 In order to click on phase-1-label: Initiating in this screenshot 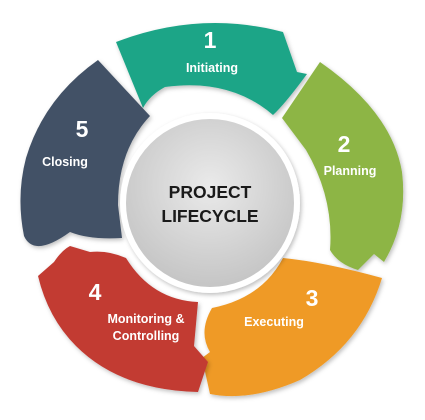, I will do `click(212, 68)`.